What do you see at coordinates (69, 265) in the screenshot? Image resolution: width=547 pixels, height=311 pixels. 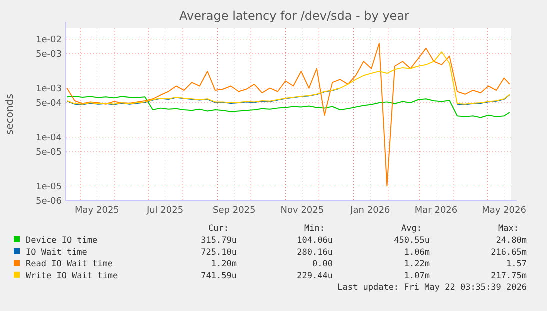 I see `legend-label: Read IO Wait time` at bounding box center [69, 265].